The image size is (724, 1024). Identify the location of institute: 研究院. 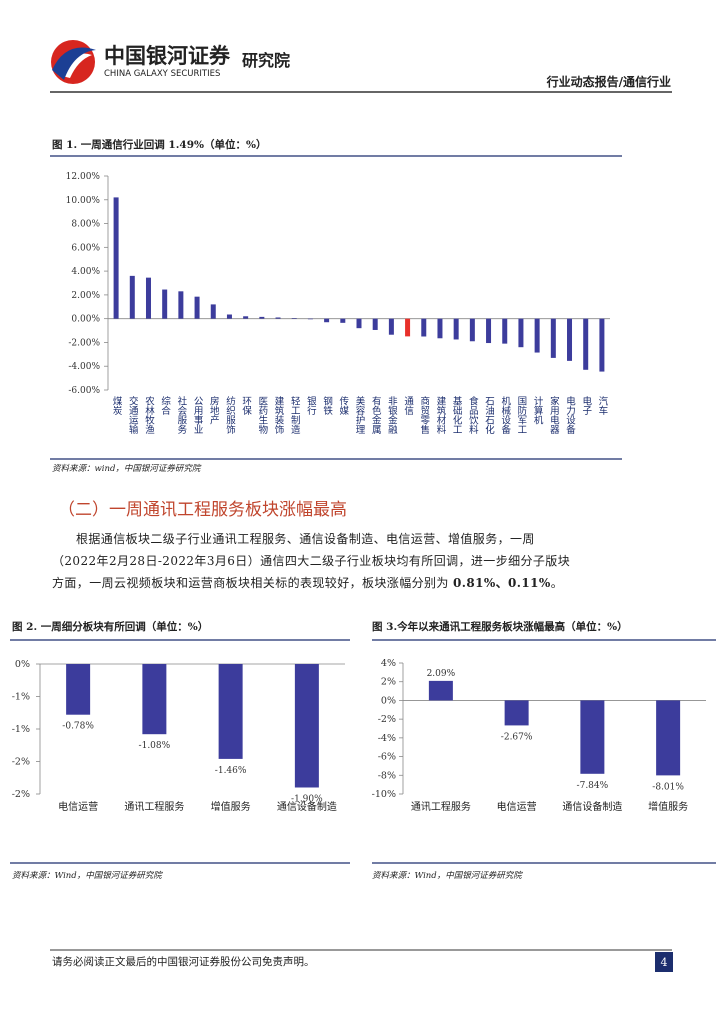
(266, 60).